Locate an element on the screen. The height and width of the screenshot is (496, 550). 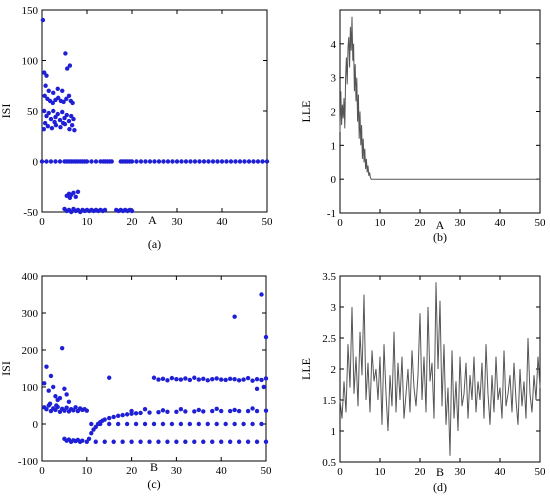
panel-caption: (b) is located at coordinates (440, 237).